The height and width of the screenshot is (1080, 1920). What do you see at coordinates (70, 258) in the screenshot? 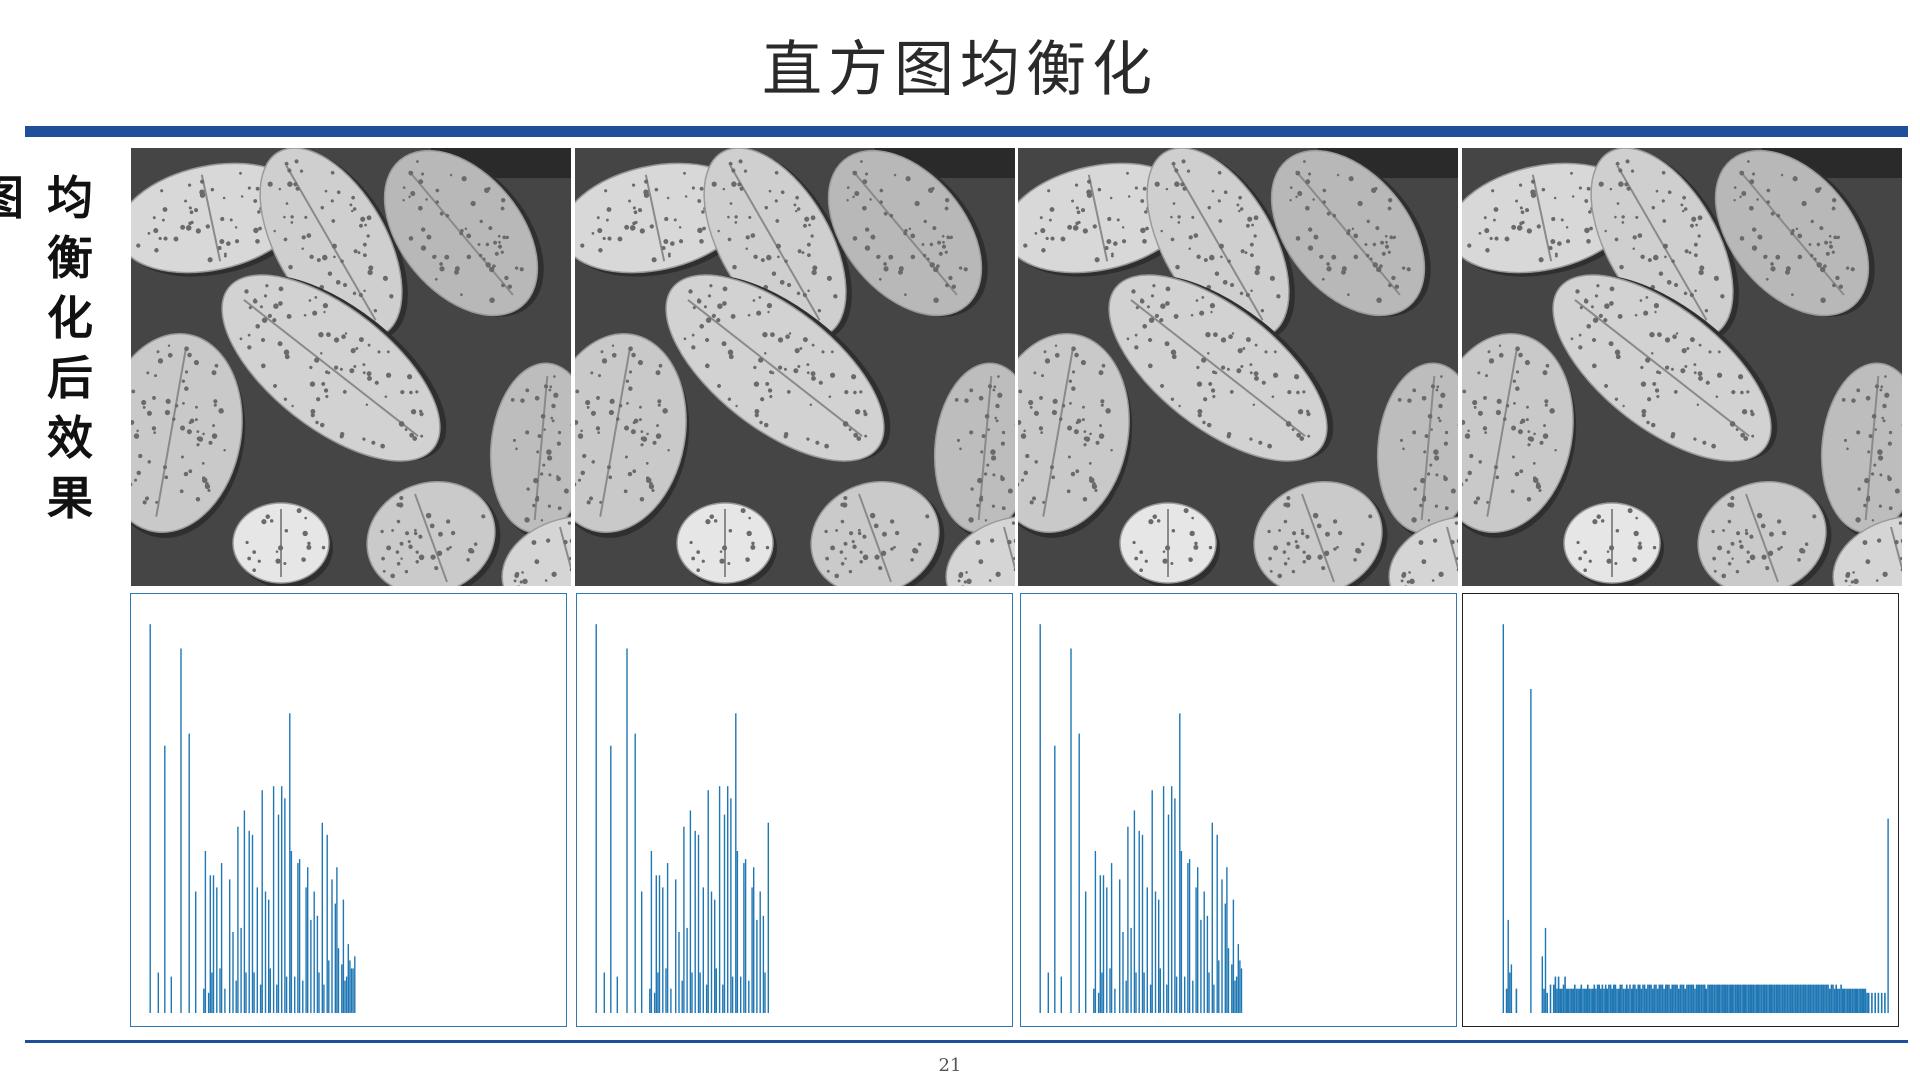
I see `side-label-char: 衡` at bounding box center [70, 258].